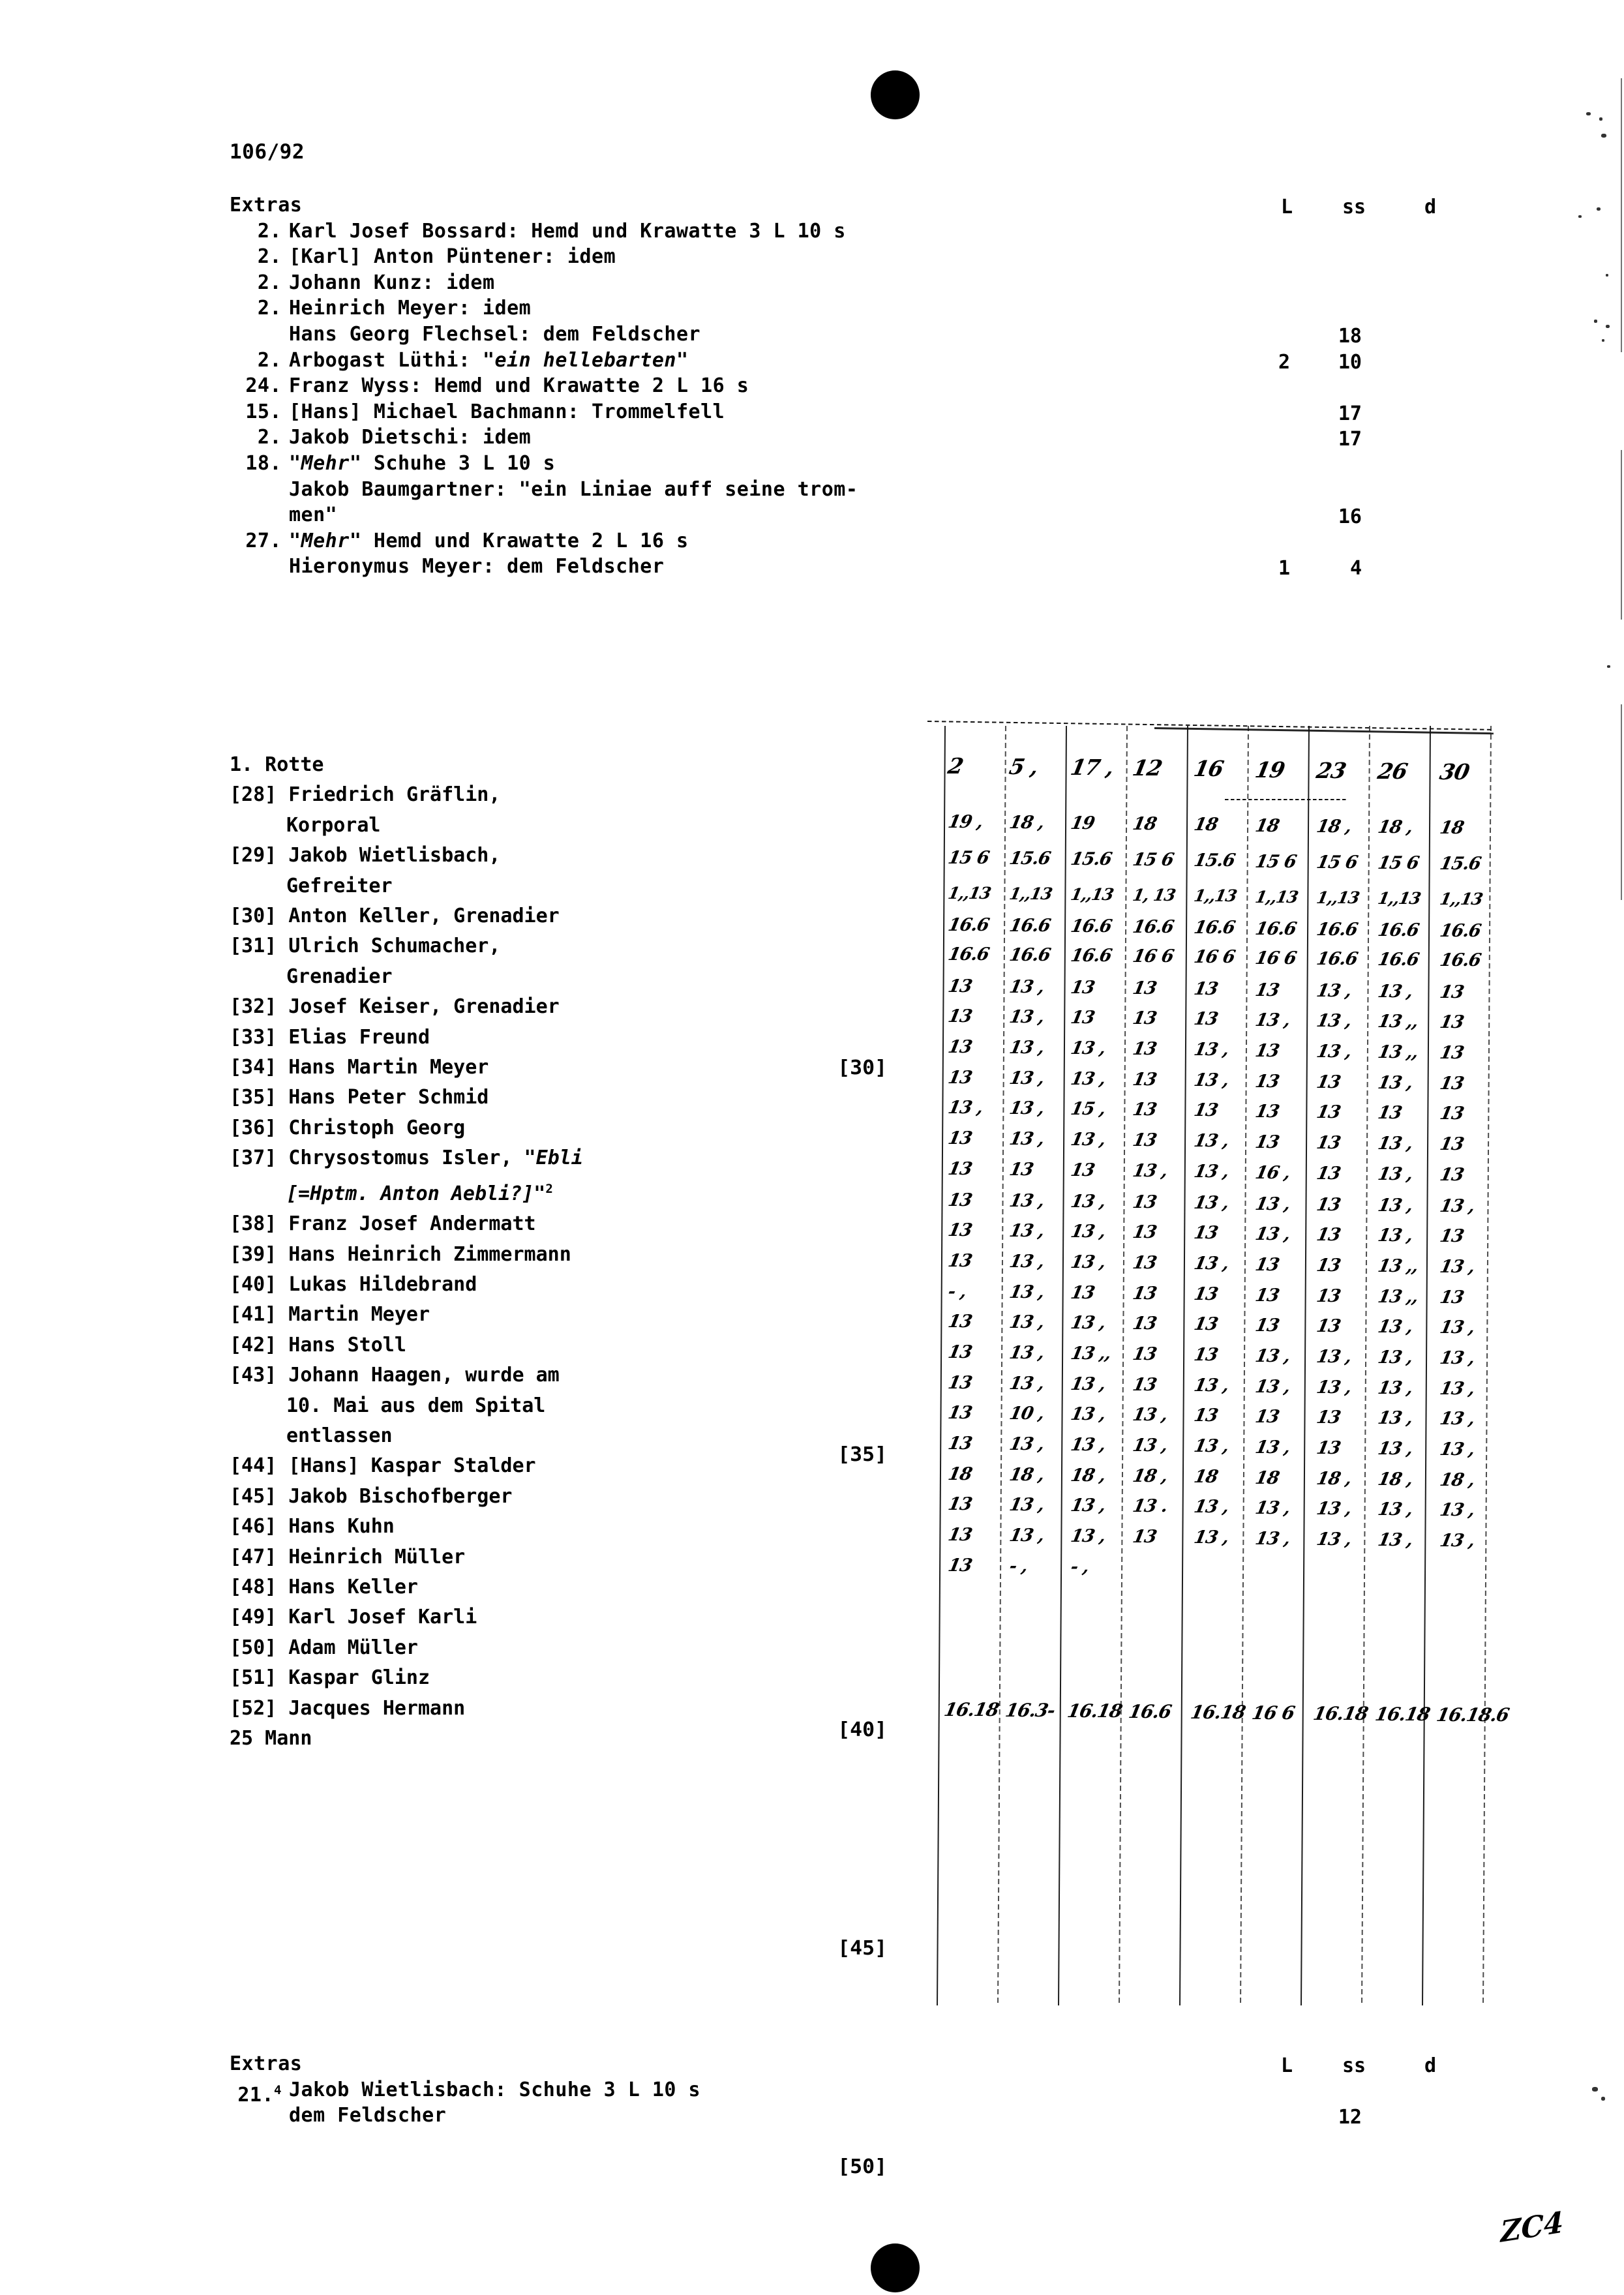 The height and width of the screenshot is (2295, 1624). Describe the element at coordinates (313, 515) in the screenshot. I see `extras-entry-text: men"` at that location.